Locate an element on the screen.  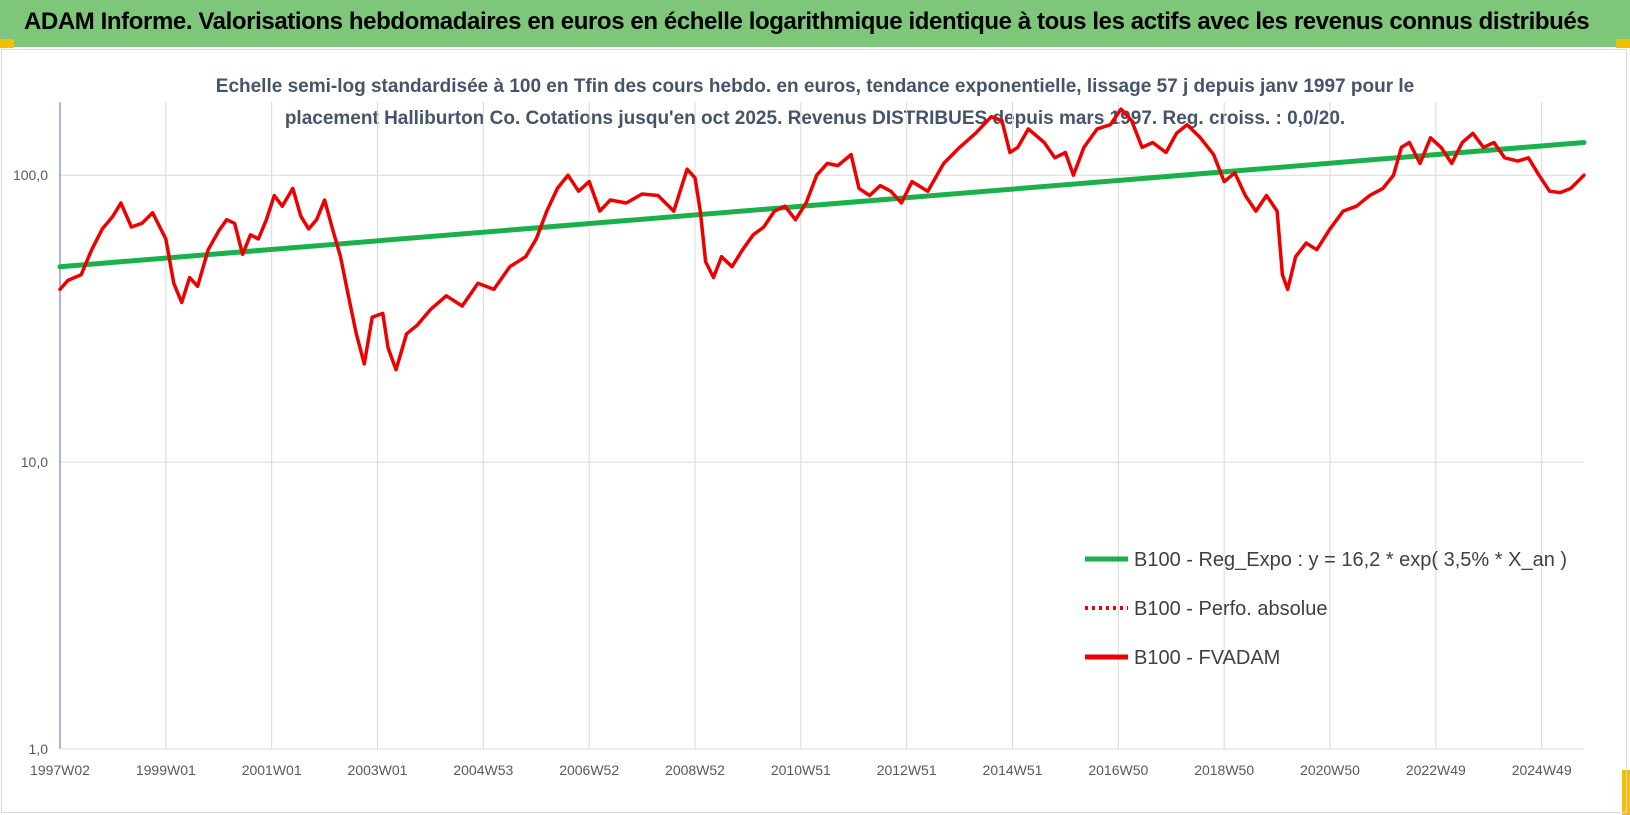
x-tick-label-11: 2018W50 is located at coordinates (1224, 770).